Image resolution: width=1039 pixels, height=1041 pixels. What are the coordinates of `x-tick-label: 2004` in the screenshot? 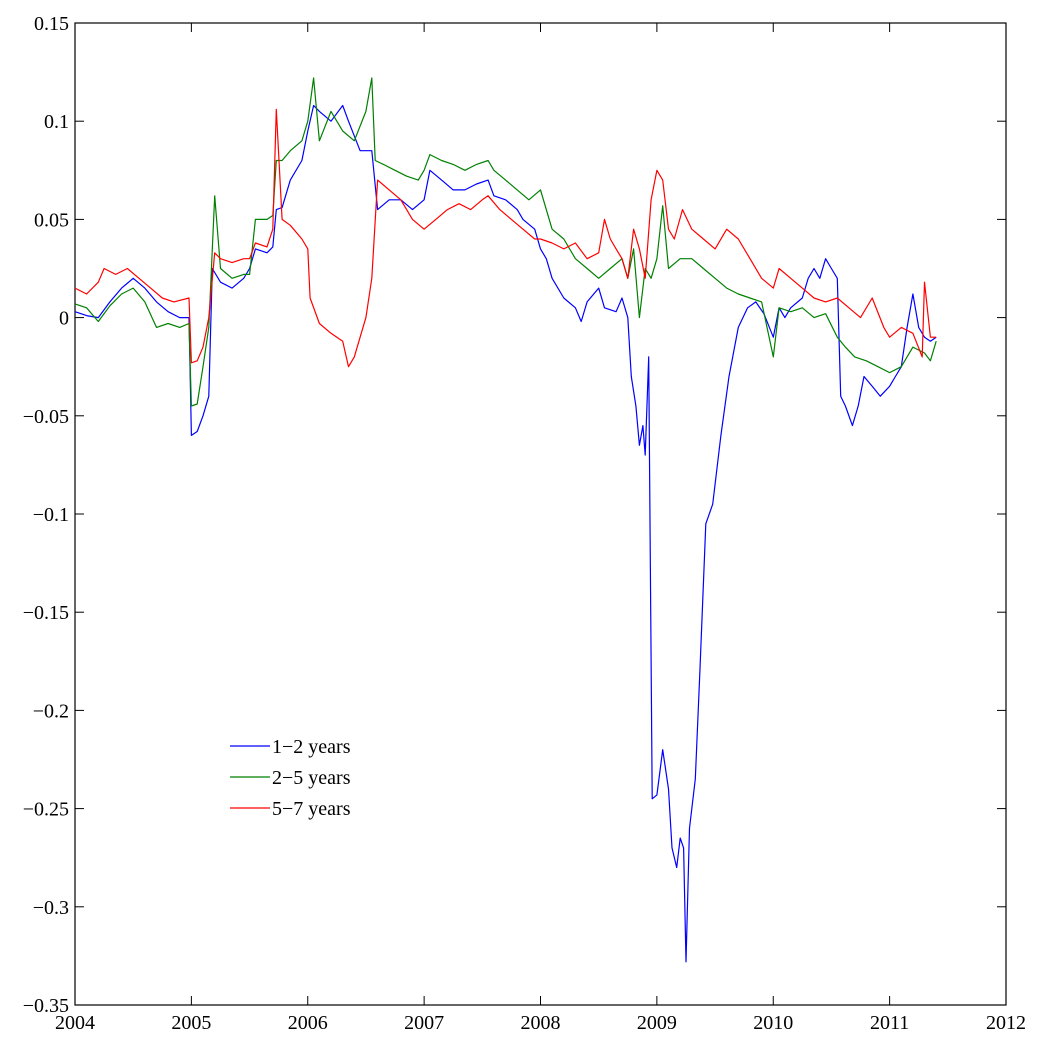 It's located at (75, 1023).